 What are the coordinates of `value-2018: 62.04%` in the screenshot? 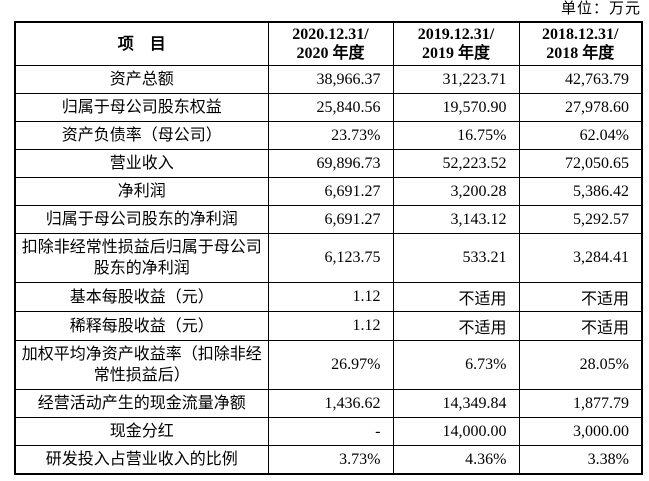 It's located at (580, 135).